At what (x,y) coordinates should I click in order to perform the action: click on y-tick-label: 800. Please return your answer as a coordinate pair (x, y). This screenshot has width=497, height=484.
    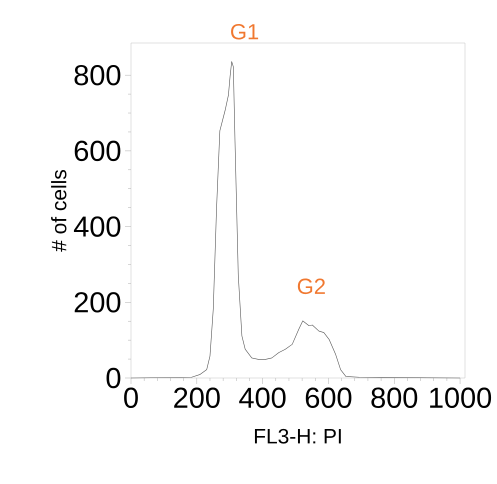
    Looking at the image, I should click on (97, 75).